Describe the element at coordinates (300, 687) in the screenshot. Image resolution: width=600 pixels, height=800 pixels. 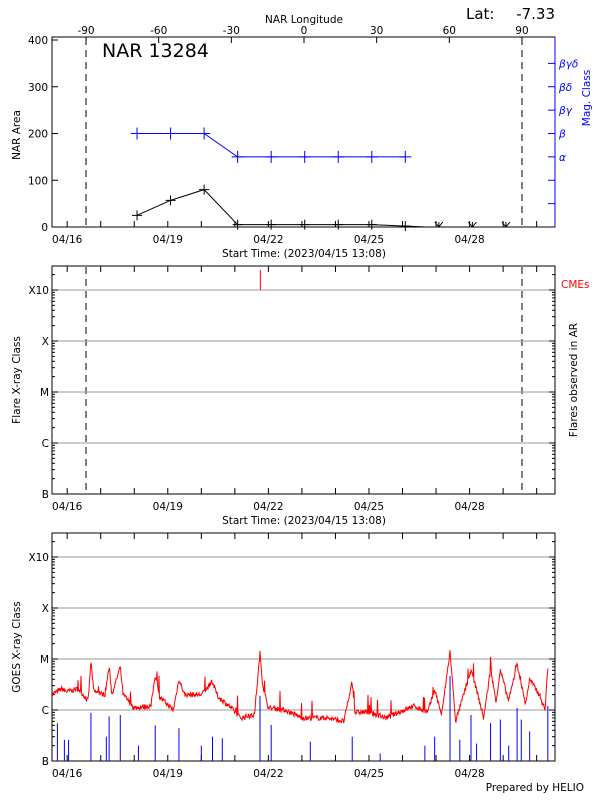
I see `goes-flux-line` at that location.